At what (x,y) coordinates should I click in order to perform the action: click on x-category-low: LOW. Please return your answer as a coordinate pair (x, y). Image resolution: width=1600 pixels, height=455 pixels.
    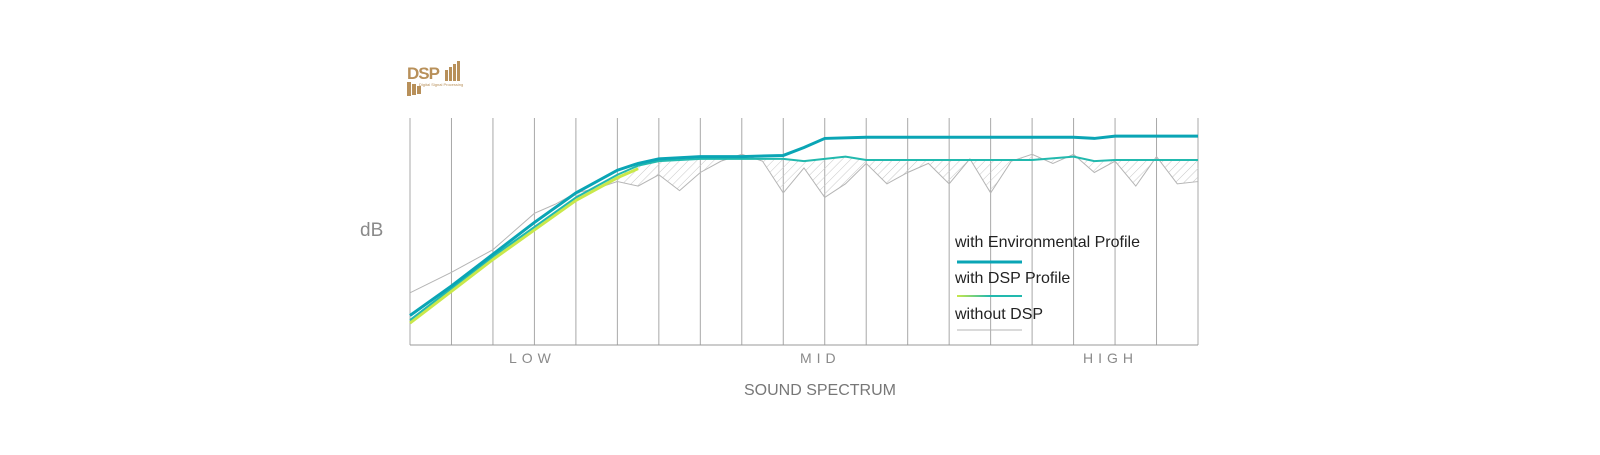
    Looking at the image, I should click on (532, 358).